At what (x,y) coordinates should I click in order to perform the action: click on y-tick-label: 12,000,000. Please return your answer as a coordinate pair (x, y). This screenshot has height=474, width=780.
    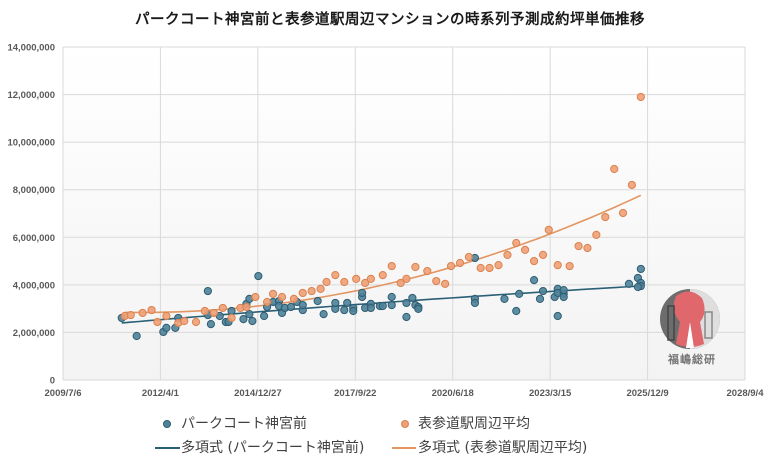
    Looking at the image, I should click on (31, 95).